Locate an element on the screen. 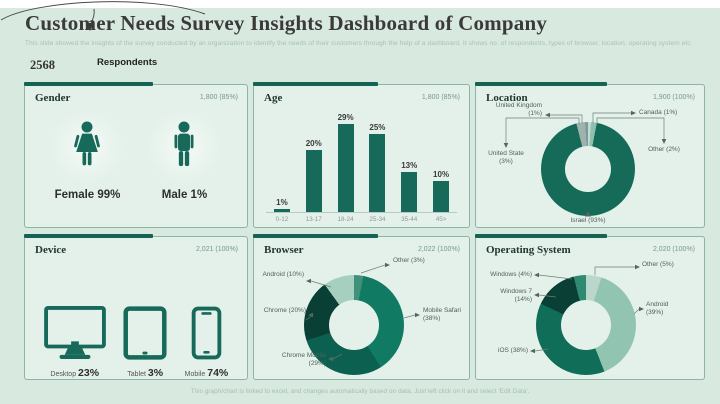  panel-header: Gender 1,800 (85%) is located at coordinates (136, 97).